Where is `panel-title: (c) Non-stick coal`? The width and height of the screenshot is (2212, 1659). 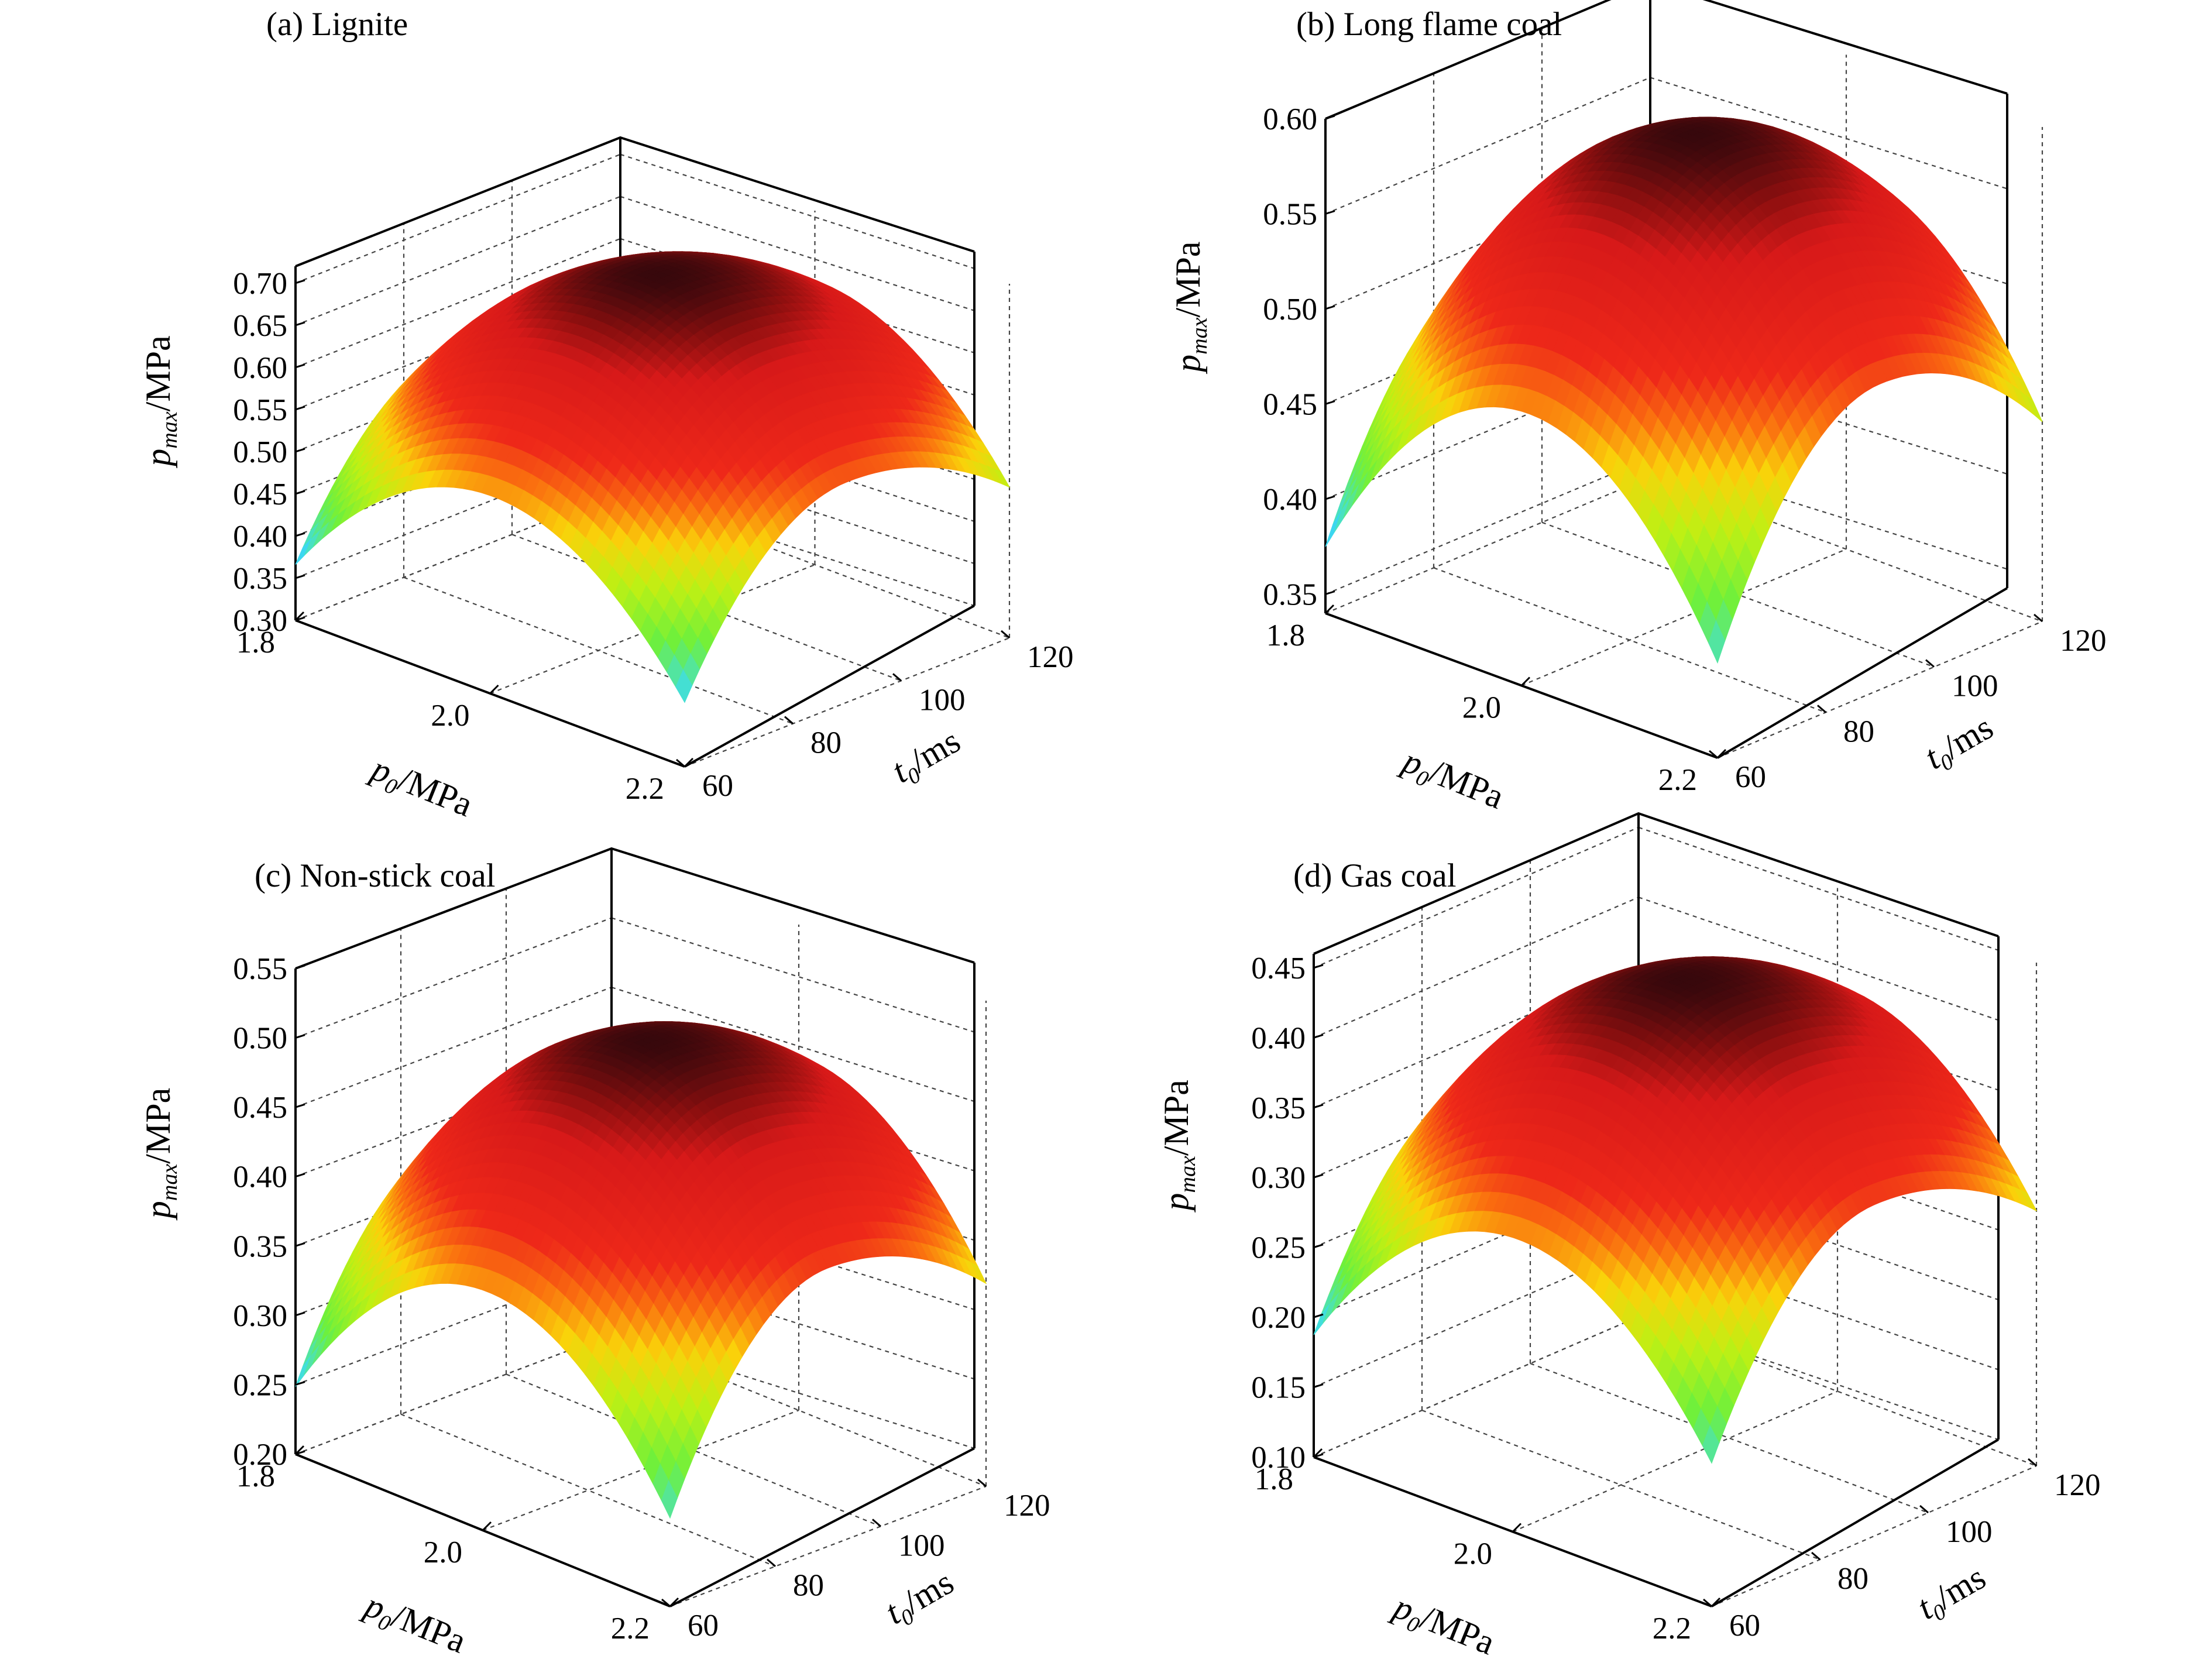 panel-title: (c) Non-stick coal is located at coordinates (375, 875).